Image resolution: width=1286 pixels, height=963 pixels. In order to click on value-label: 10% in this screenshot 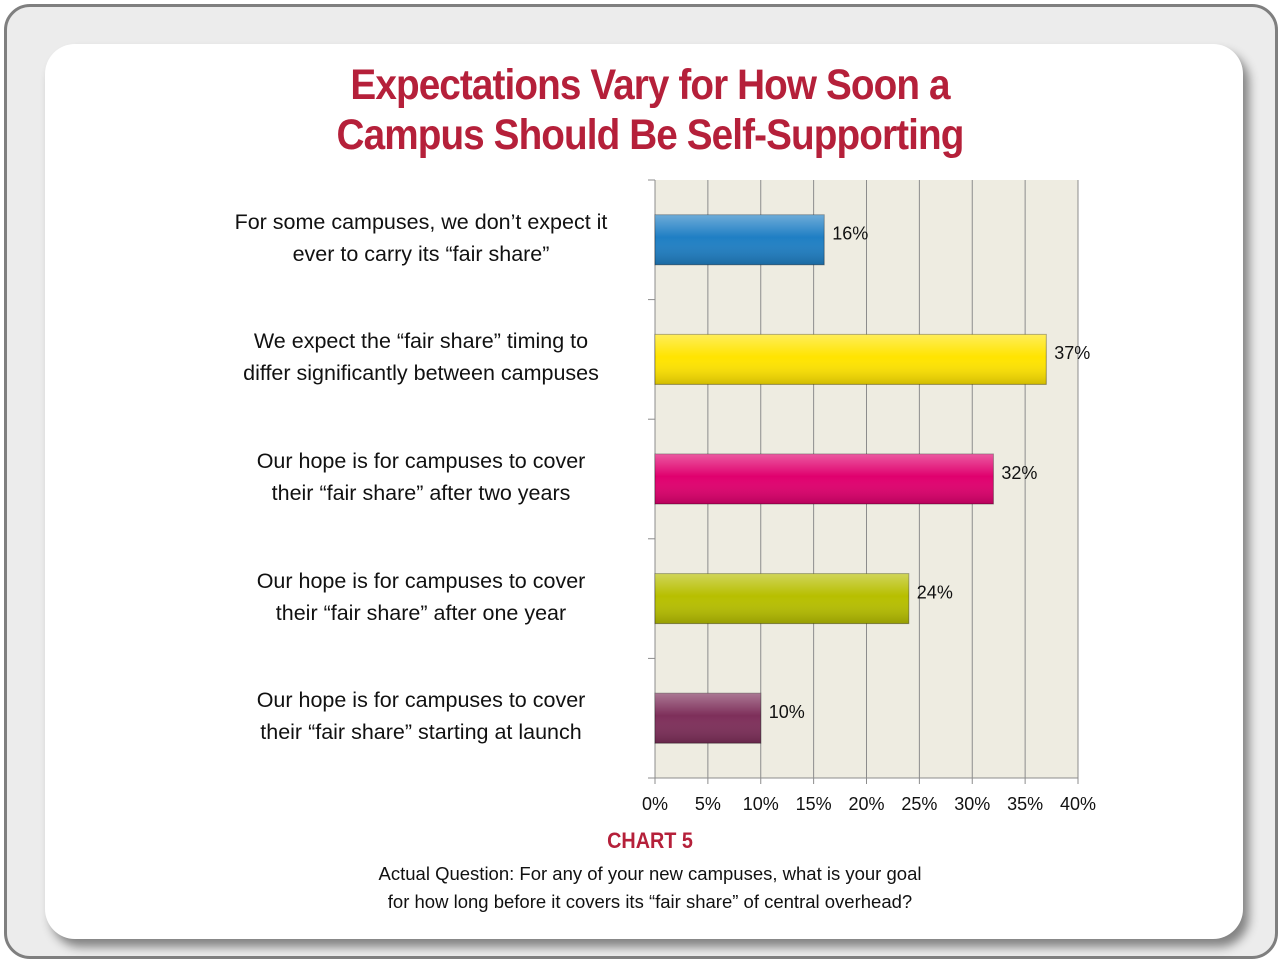, I will do `click(787, 712)`.